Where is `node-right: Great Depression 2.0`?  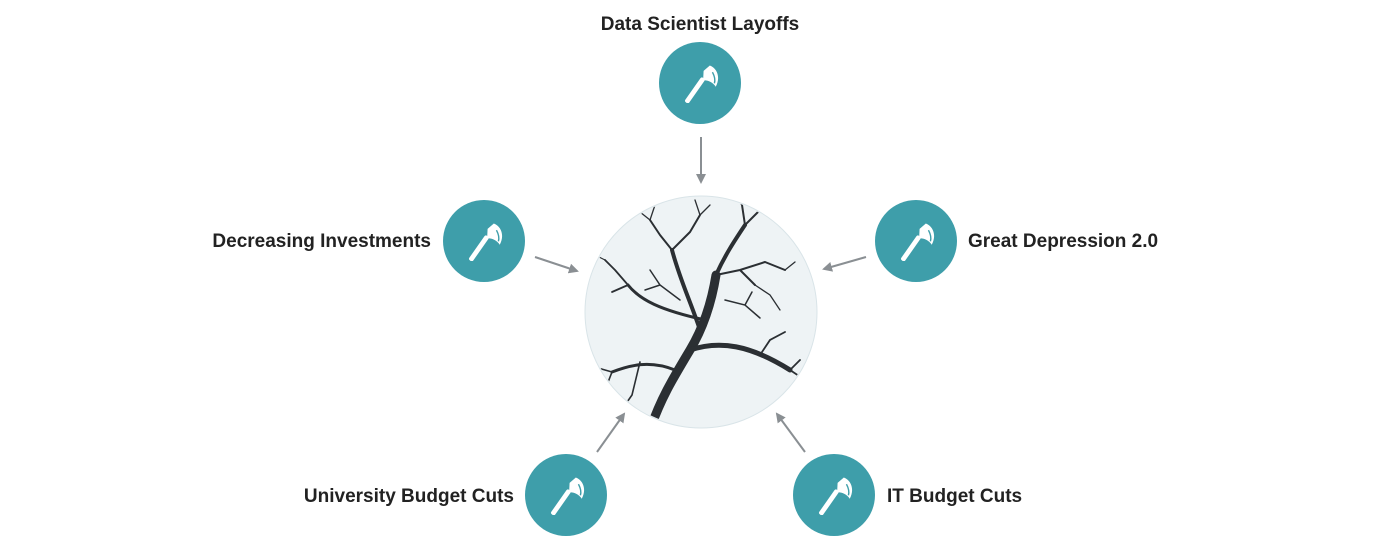 node-right: Great Depression 2.0 is located at coordinates (1016, 241).